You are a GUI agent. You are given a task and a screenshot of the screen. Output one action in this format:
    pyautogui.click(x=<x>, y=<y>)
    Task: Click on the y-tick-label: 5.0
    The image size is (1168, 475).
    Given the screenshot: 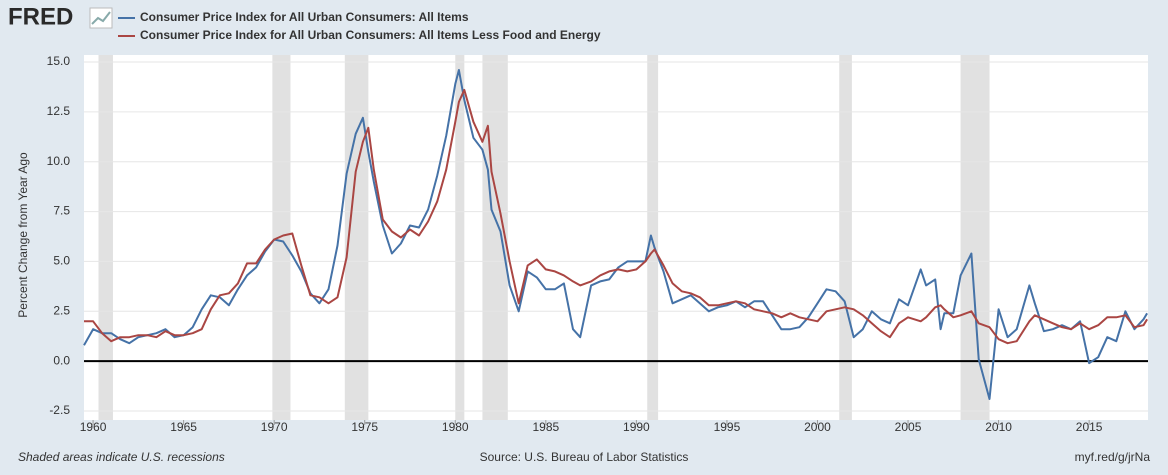 What is the action you would take?
    pyautogui.click(x=61, y=261)
    